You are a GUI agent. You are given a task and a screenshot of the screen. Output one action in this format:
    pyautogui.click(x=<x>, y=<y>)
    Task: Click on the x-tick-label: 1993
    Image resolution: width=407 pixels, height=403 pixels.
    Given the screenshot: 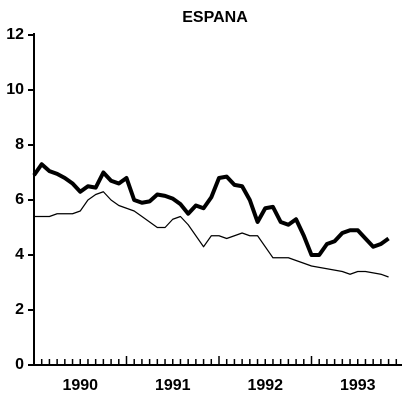 What is the action you would take?
    pyautogui.click(x=358, y=385)
    